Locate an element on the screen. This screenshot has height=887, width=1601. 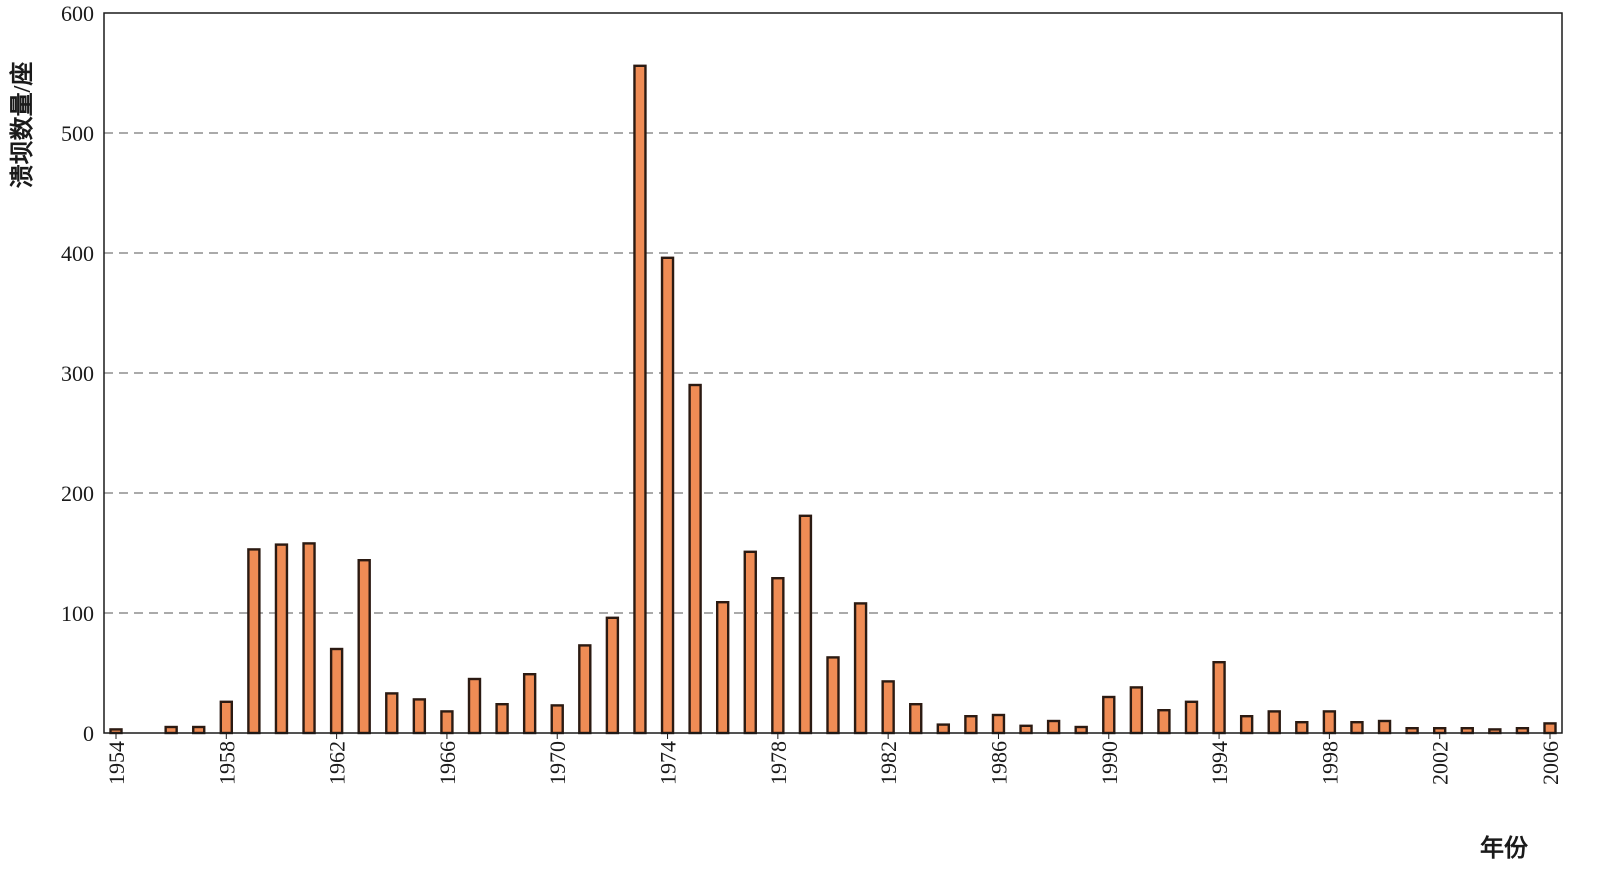
bar-1999 is located at coordinates (1357, 728).